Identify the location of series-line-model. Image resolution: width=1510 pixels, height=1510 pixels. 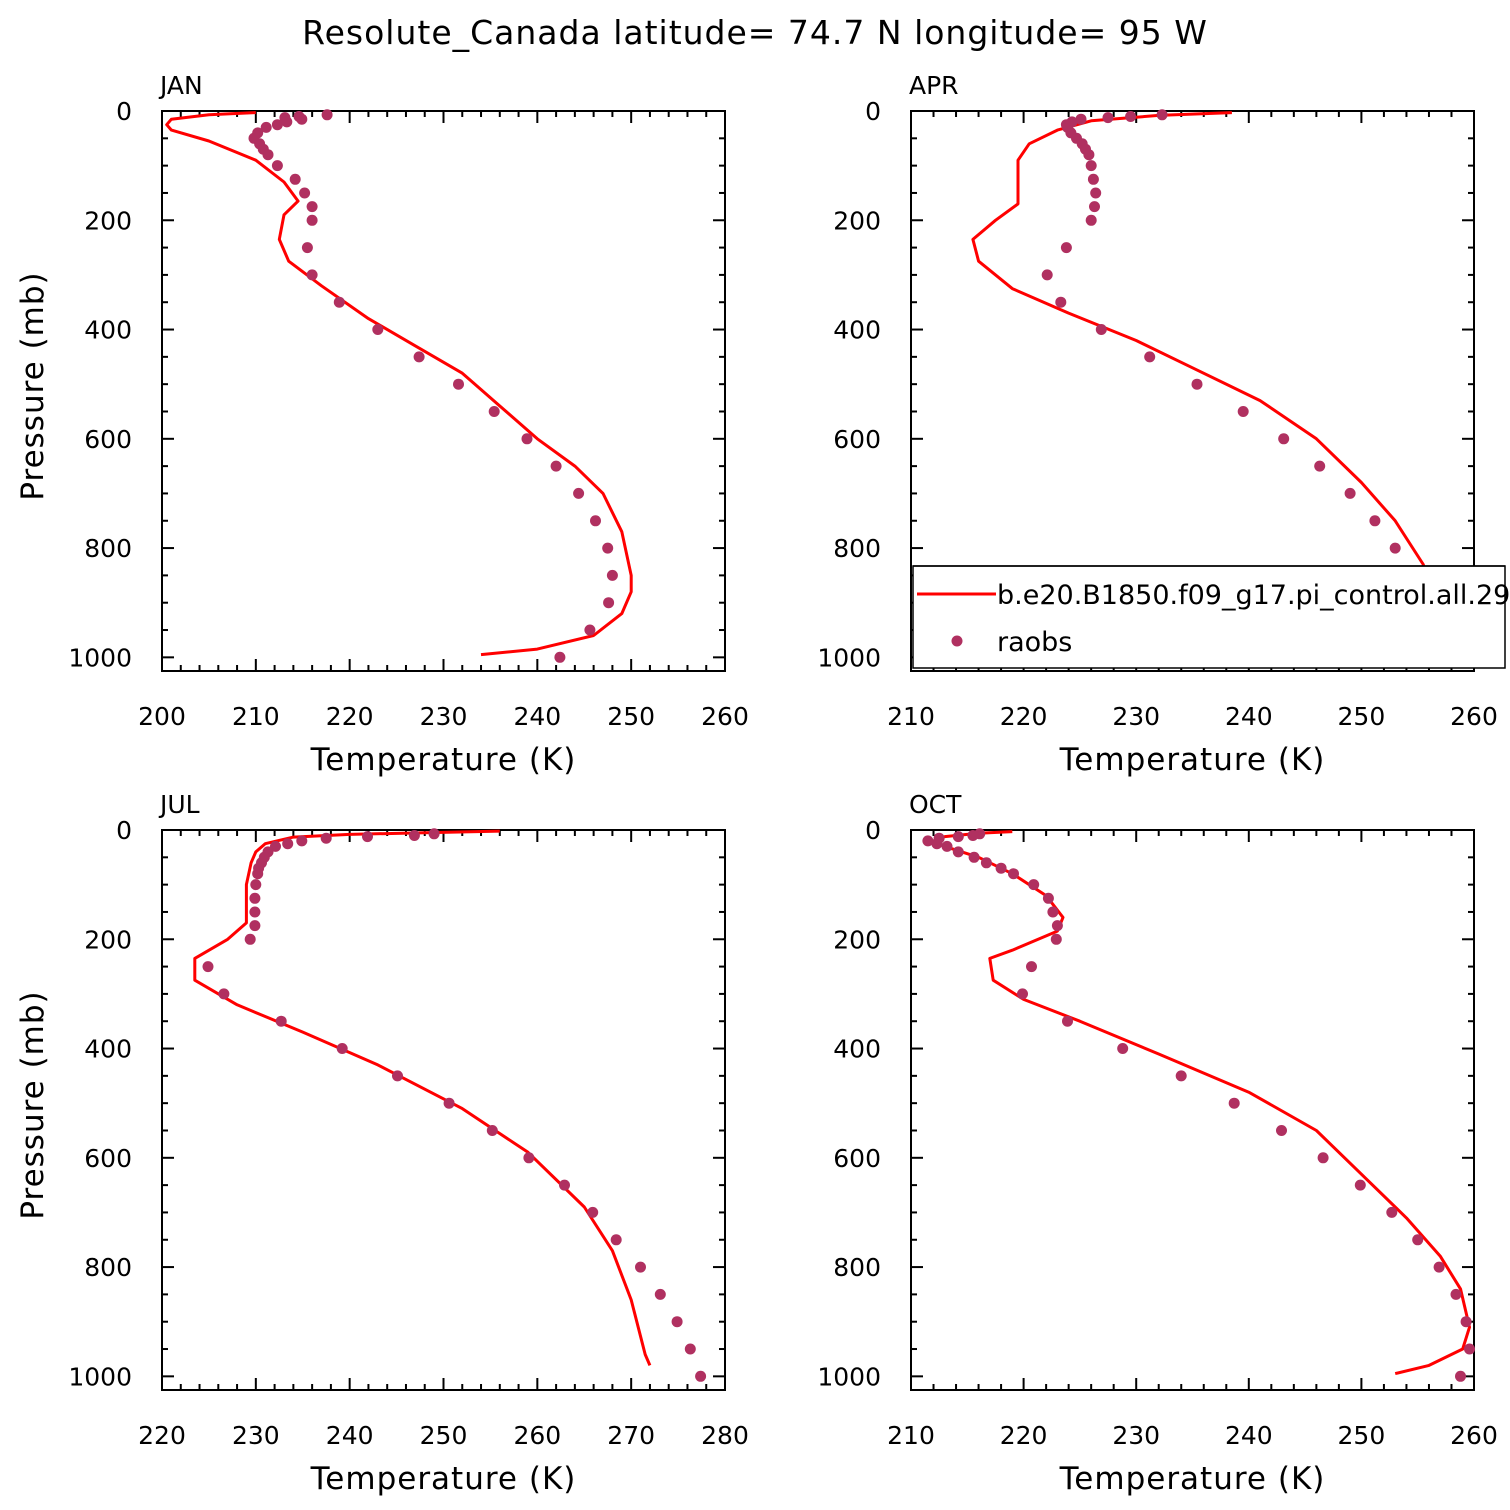
(422, 1097).